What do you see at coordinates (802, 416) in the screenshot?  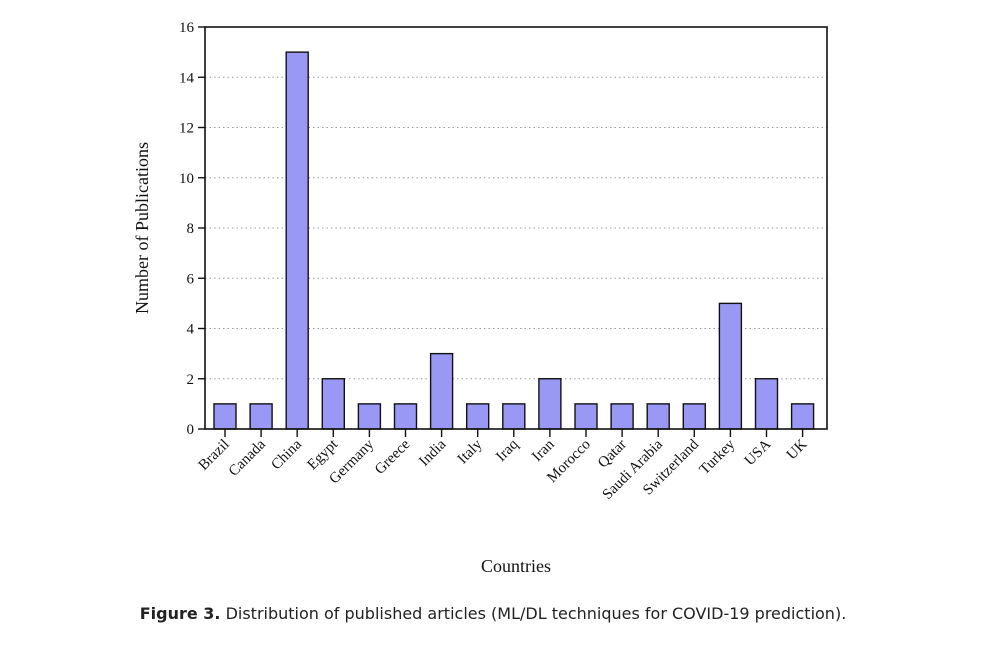 I see `bar-uk` at bounding box center [802, 416].